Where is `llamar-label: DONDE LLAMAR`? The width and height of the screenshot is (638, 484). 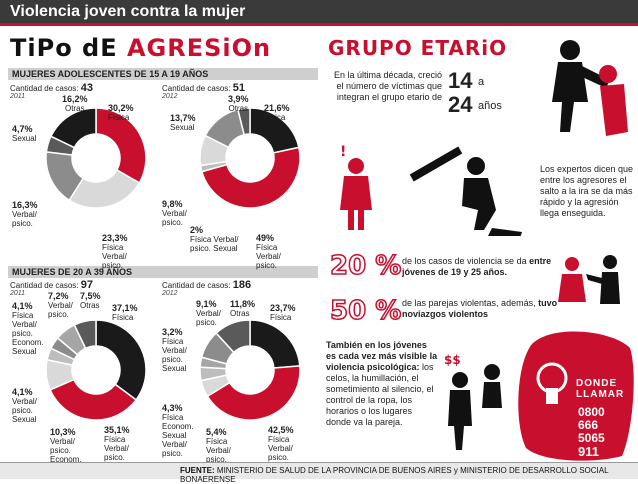
llamar-label: DONDE LLAMAR is located at coordinates (600, 389).